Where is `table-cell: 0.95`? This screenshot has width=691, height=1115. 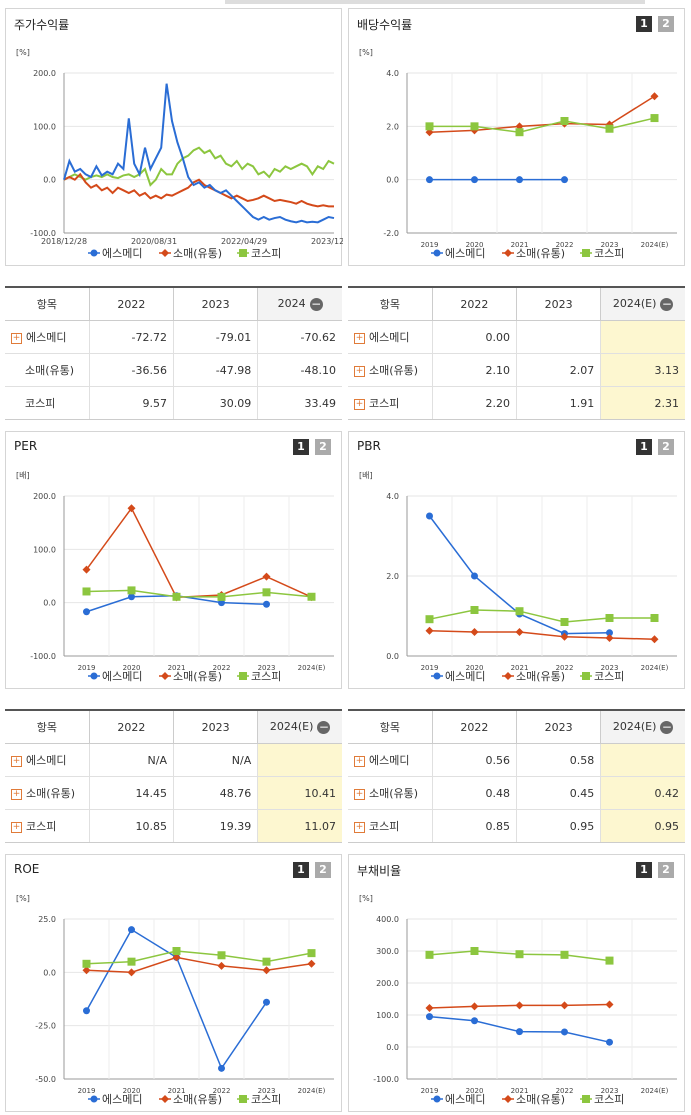 table-cell: 0.95 is located at coordinates (642, 825).